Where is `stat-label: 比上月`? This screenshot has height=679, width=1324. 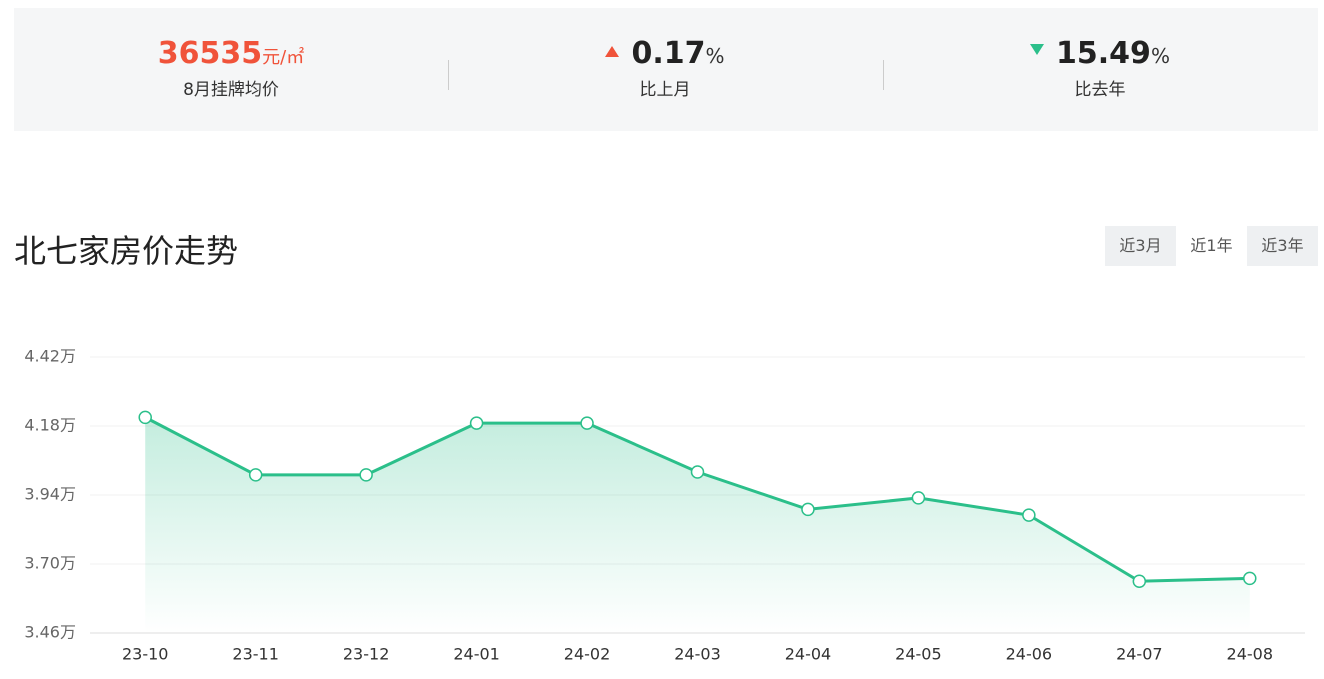
stat-label: 比上月 is located at coordinates (665, 90).